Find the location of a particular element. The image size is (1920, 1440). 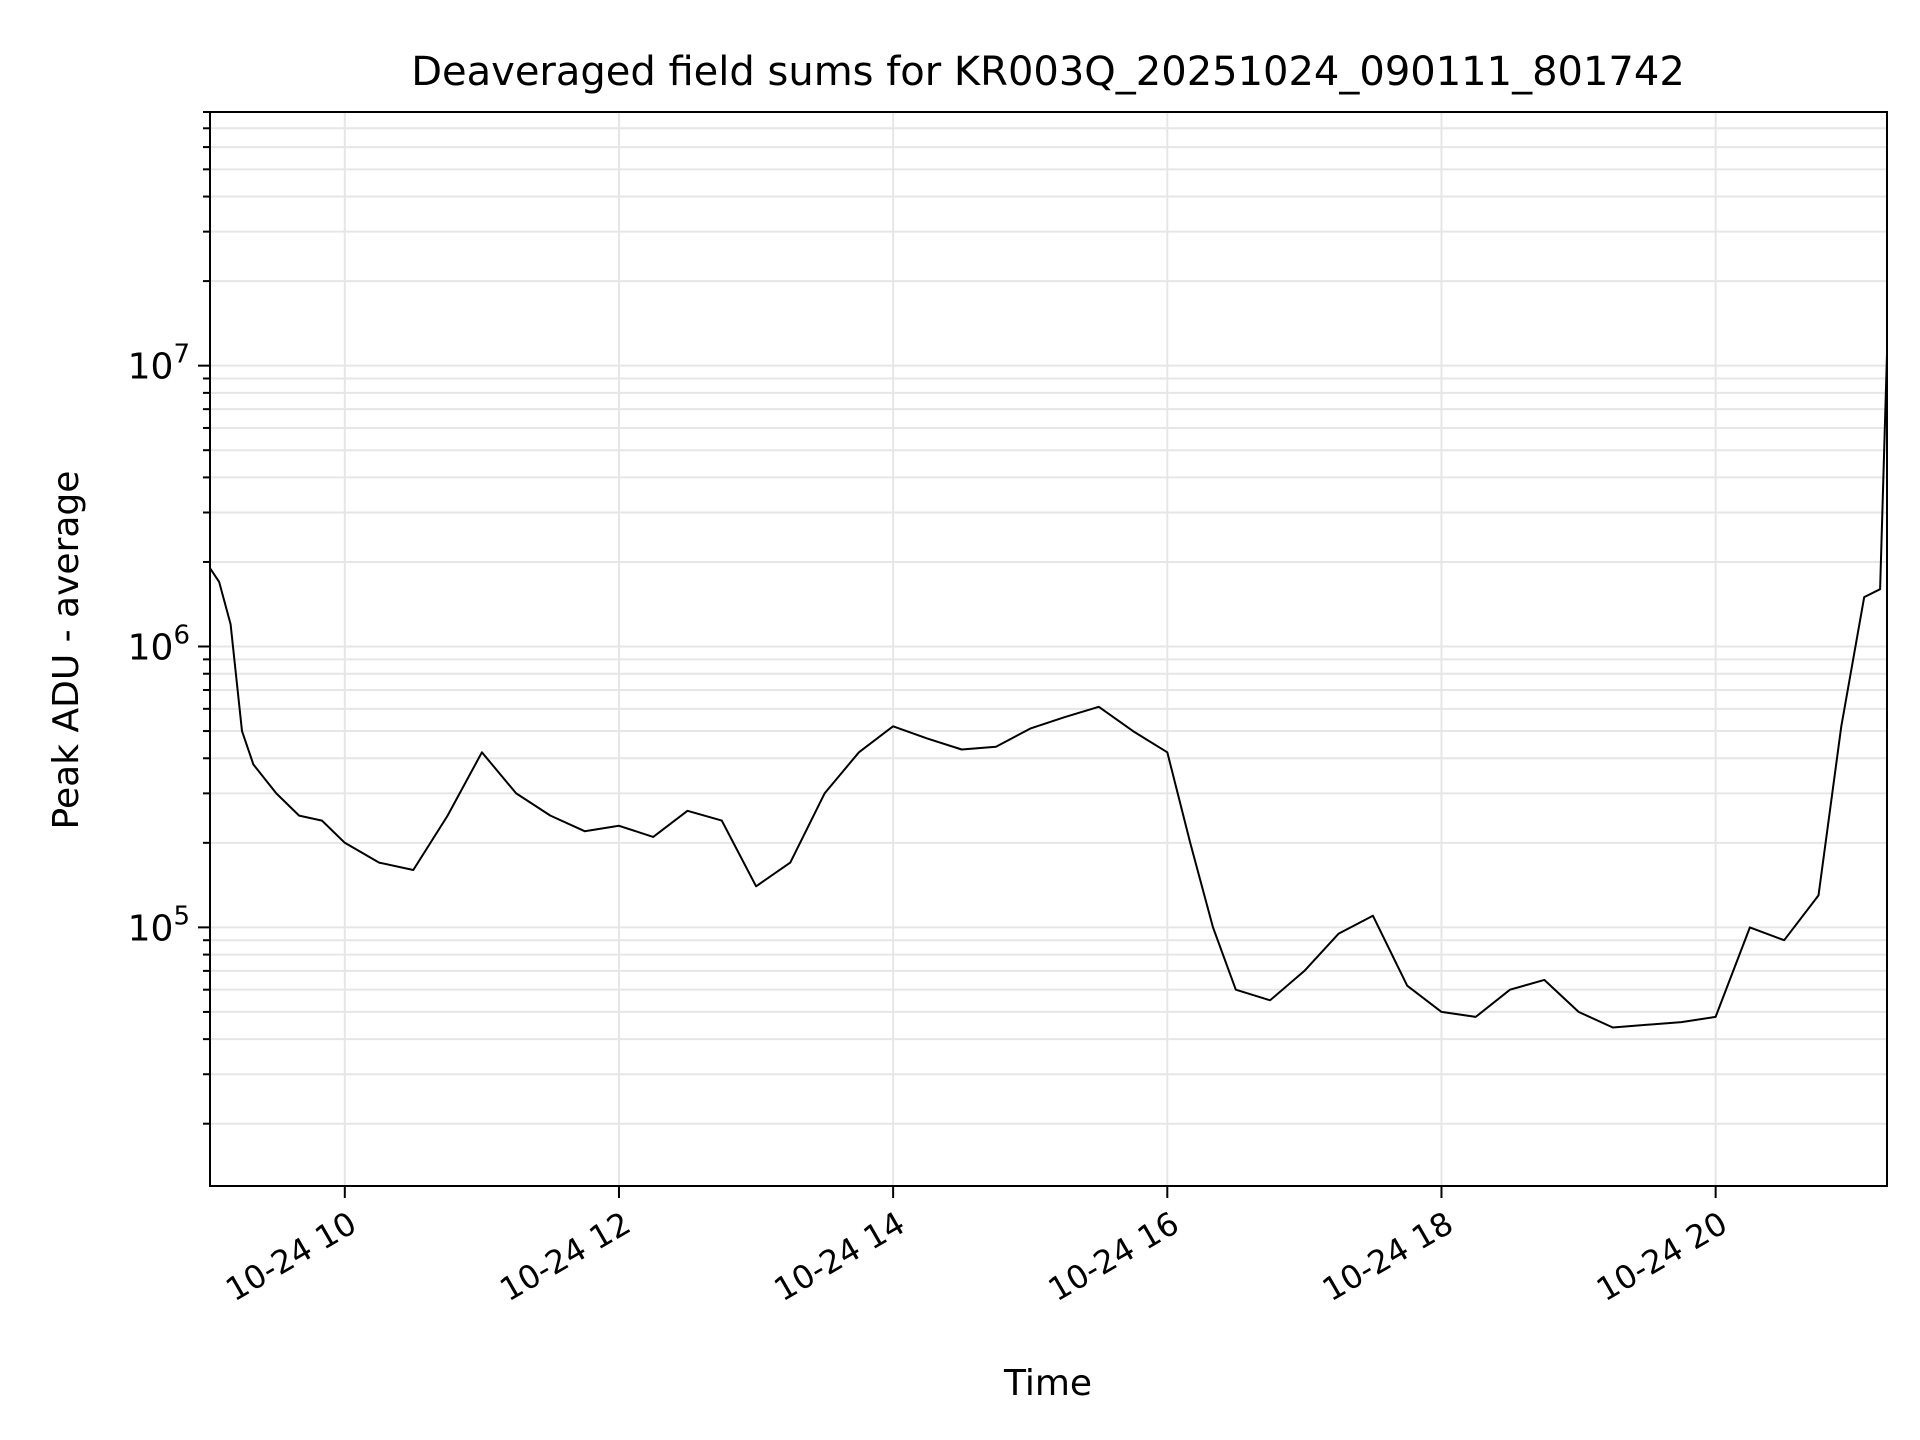

x-tick-label: 10-24 20 is located at coordinates (1662, 1256).